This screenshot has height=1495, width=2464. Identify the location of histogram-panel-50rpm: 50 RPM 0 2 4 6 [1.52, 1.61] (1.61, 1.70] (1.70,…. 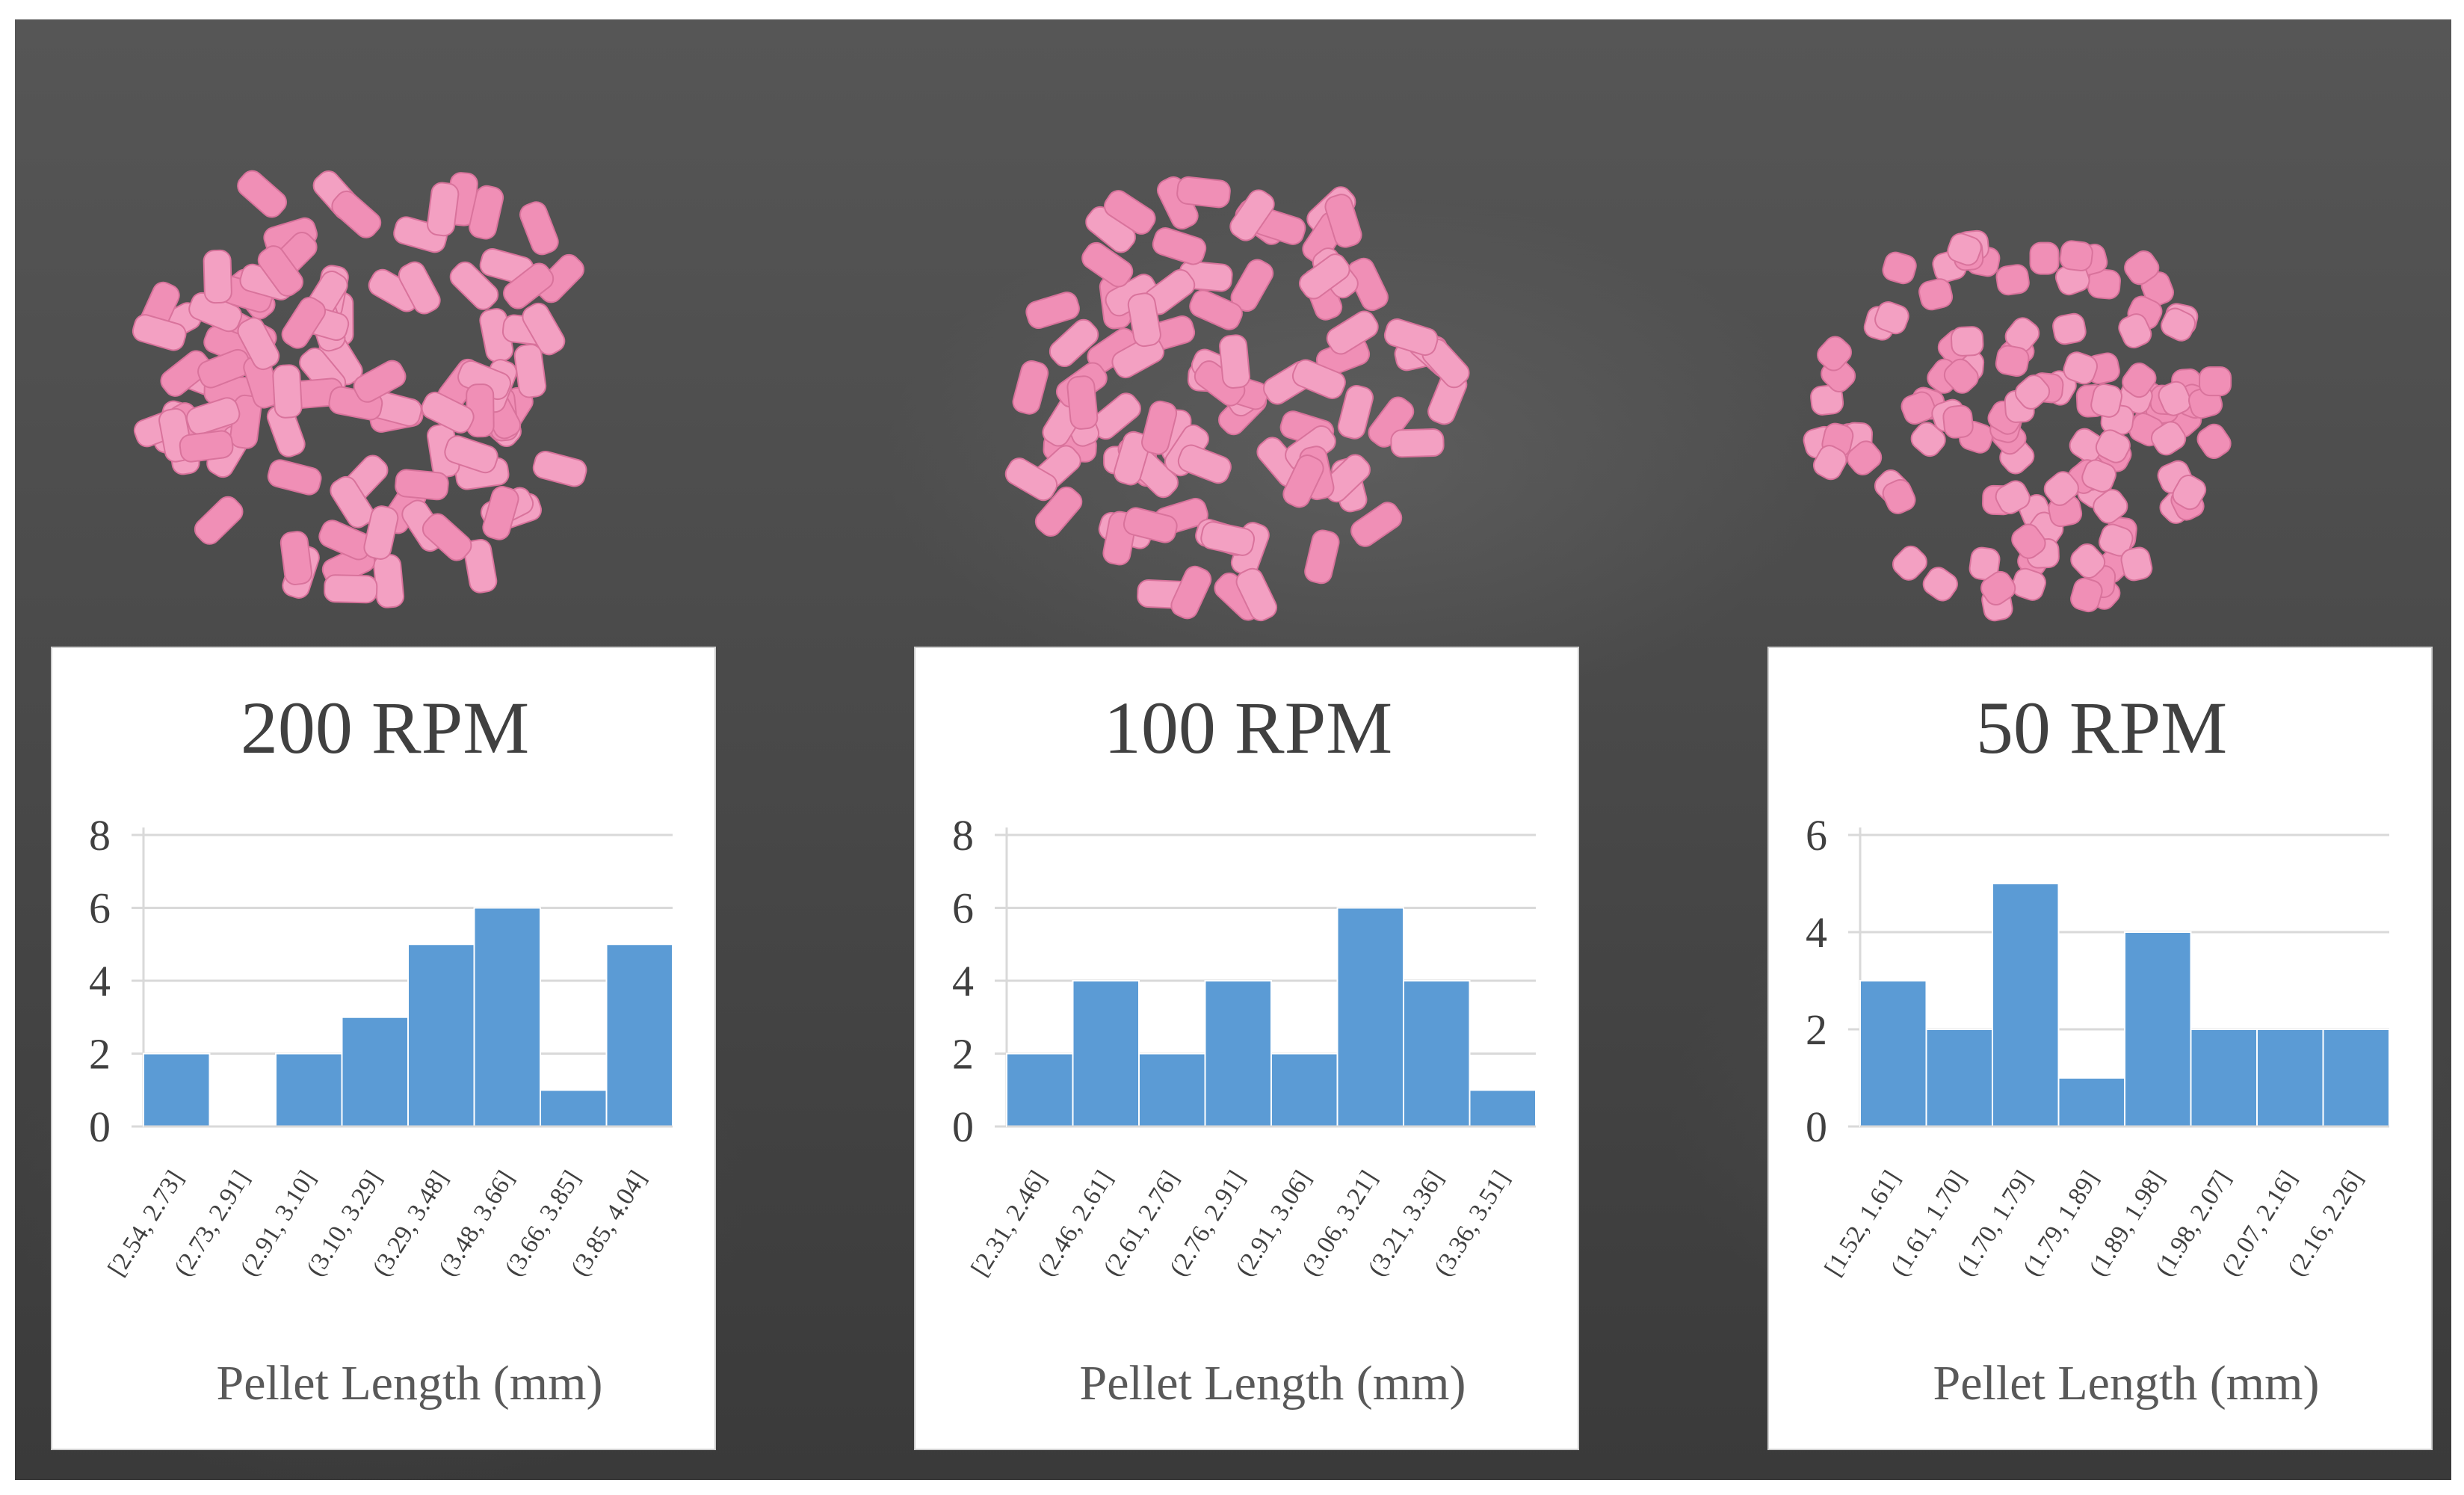
(2100, 1048).